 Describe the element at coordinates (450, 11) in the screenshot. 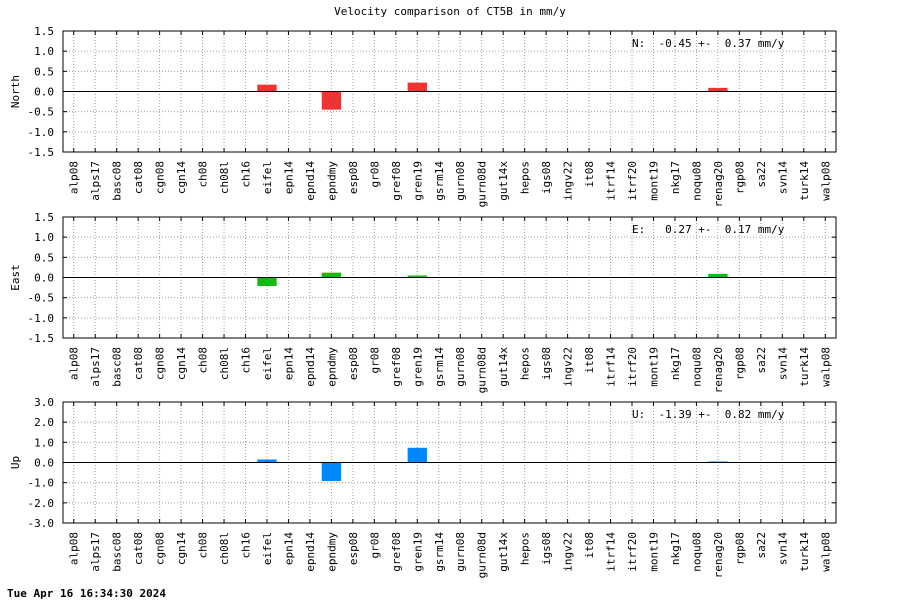

I see `chart-title: Velocity comparison of CT5B in mm/y` at that location.